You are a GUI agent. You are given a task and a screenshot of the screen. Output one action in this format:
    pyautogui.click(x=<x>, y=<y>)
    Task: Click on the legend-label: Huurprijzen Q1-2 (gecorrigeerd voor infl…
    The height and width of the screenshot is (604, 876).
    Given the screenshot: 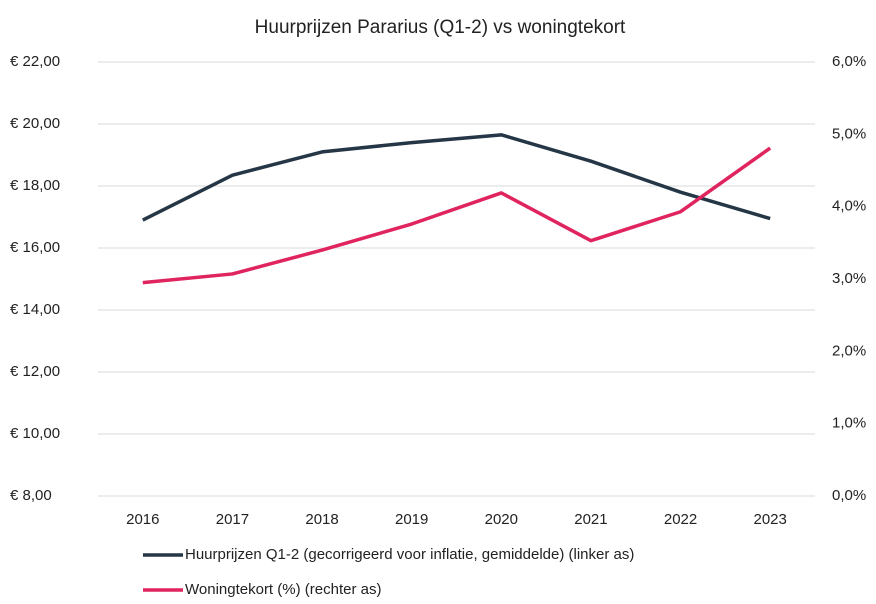 What is the action you would take?
    pyautogui.click(x=409, y=554)
    